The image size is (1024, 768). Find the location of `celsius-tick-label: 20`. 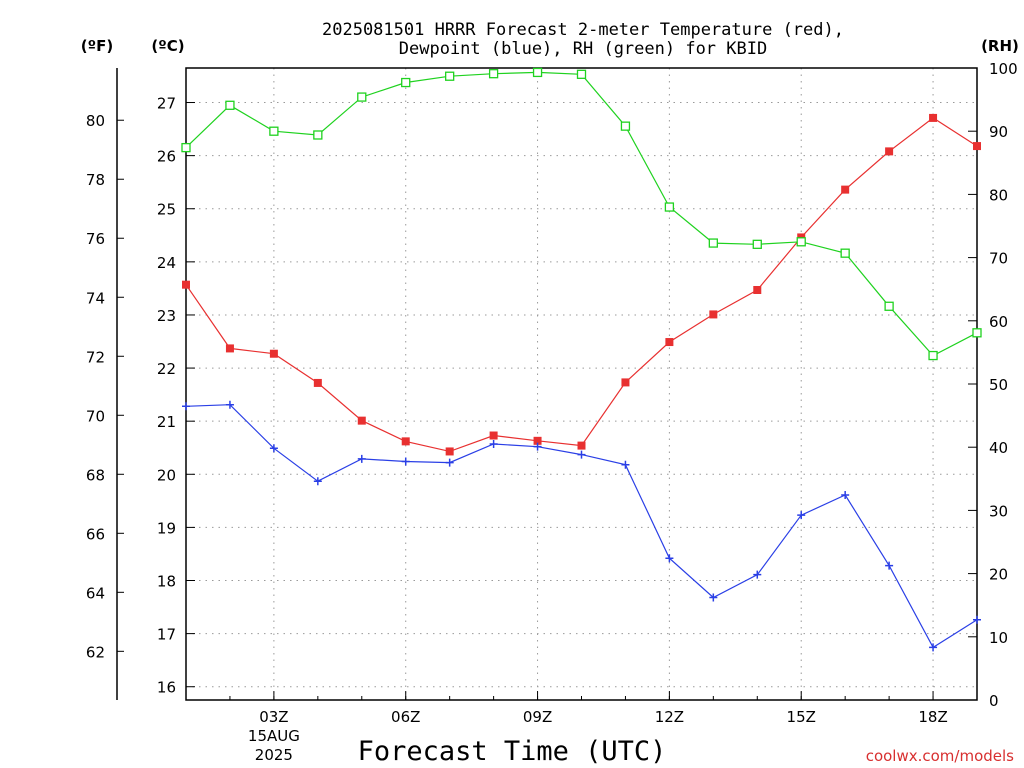

celsius-tick-label: 20 is located at coordinates (166, 475).